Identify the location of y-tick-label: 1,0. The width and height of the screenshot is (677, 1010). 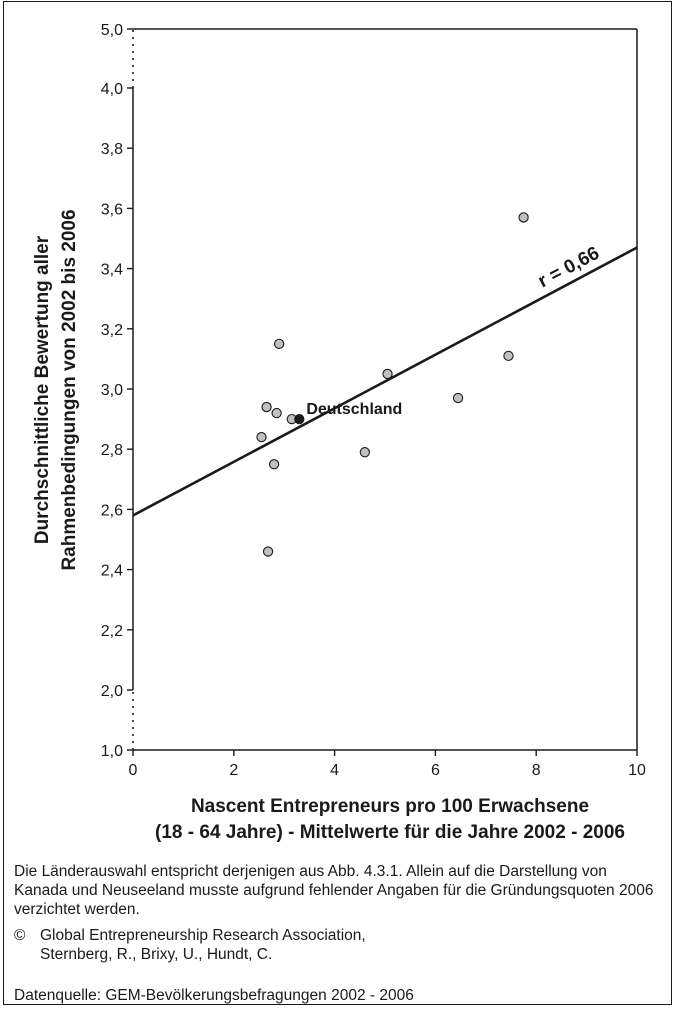
(112, 751).